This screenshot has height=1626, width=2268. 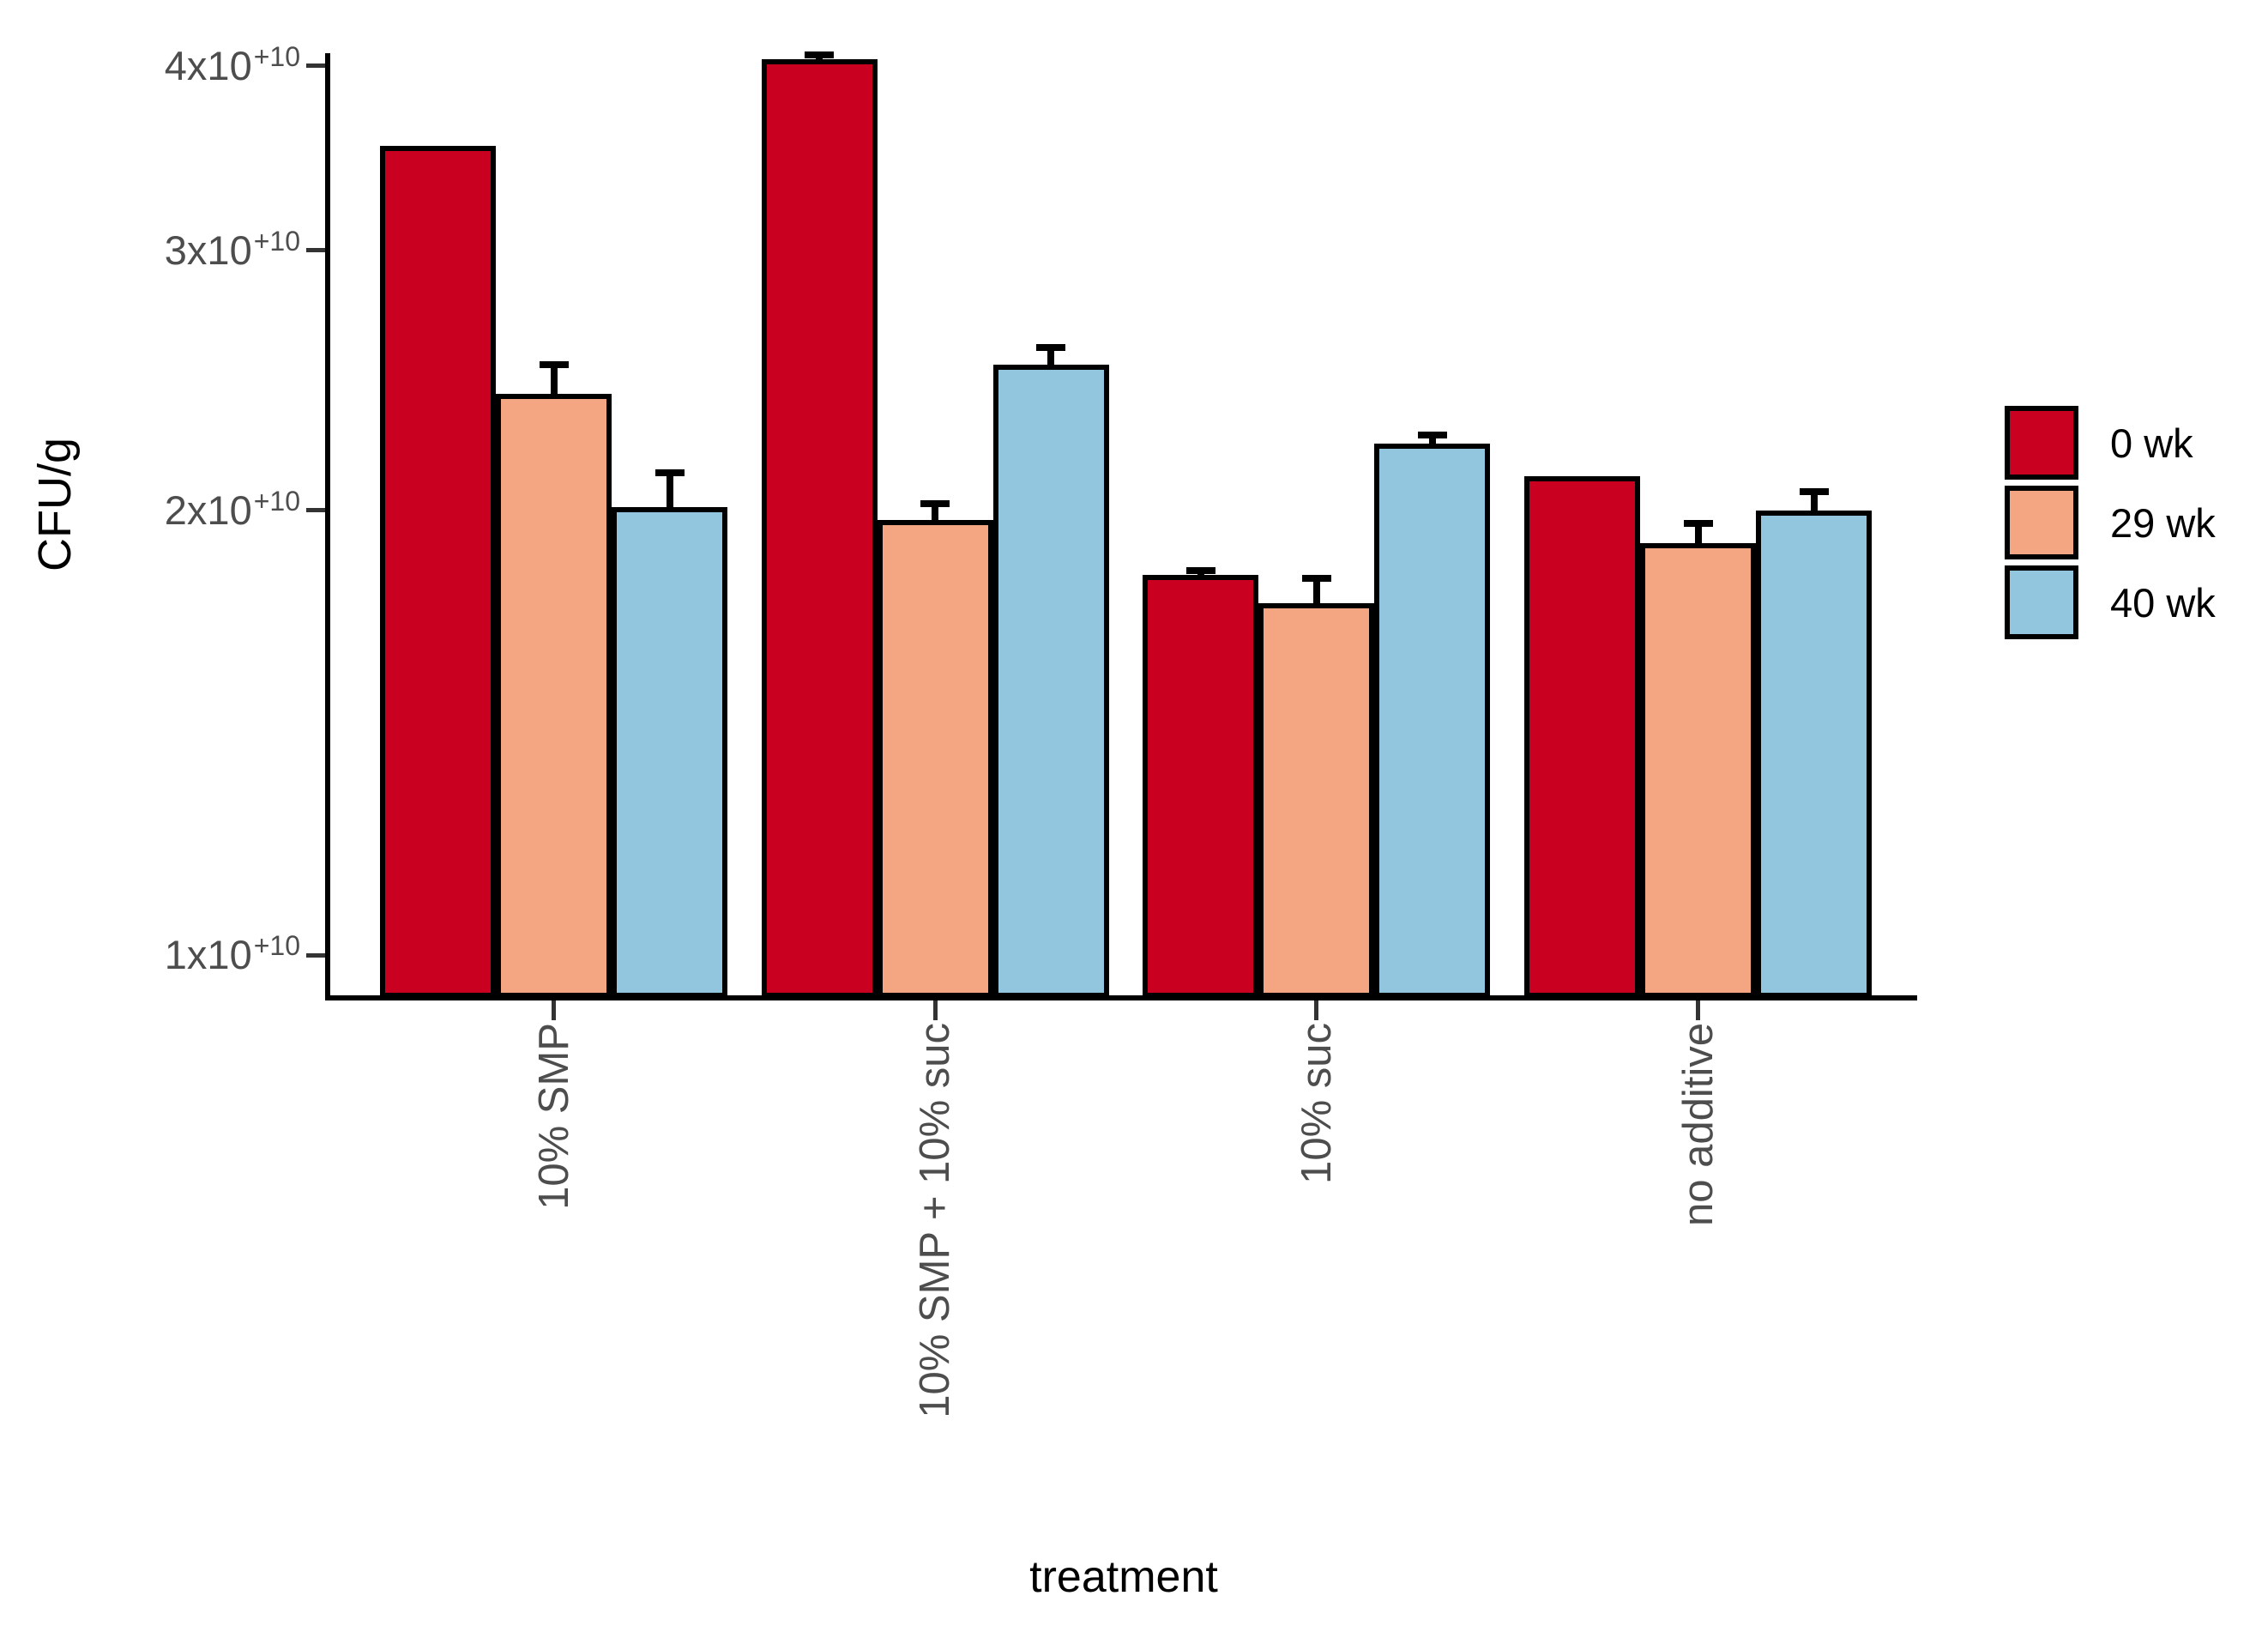 What do you see at coordinates (1200, 574) in the screenshot?
I see `error-bar-0wk-group3` at bounding box center [1200, 574].